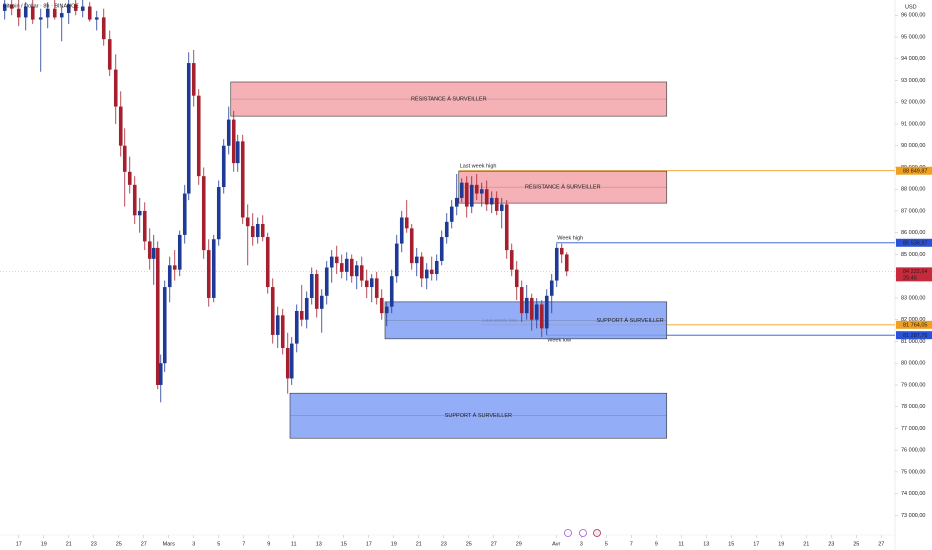 This screenshot has width=932, height=550. Describe the element at coordinates (913, 451) in the screenshot. I see `y-tick-label: 76 000,00` at that location.